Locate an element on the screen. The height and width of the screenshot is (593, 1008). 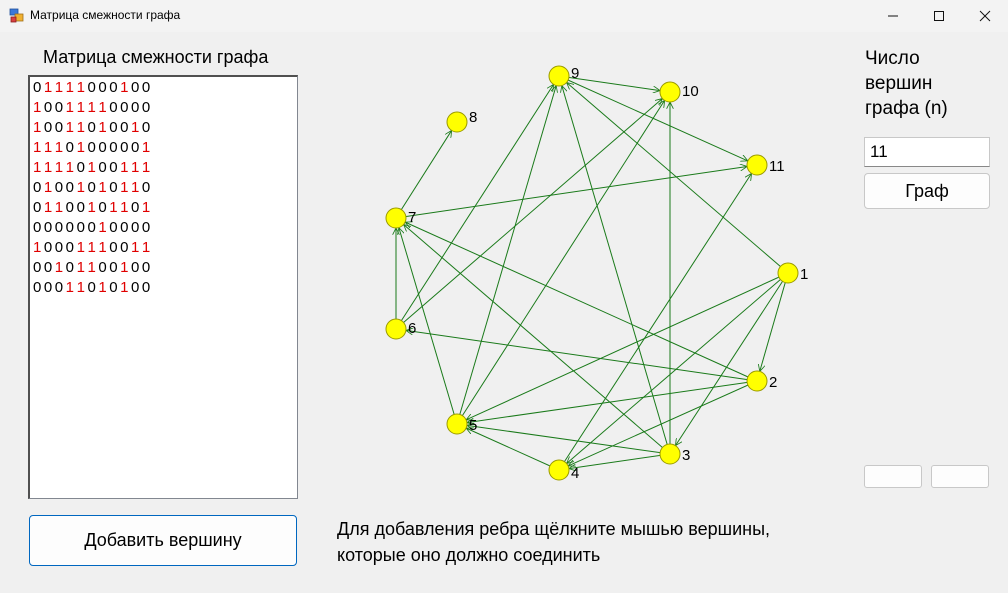
title-bar: Матрица смежности графа is located at coordinates (504, 16).